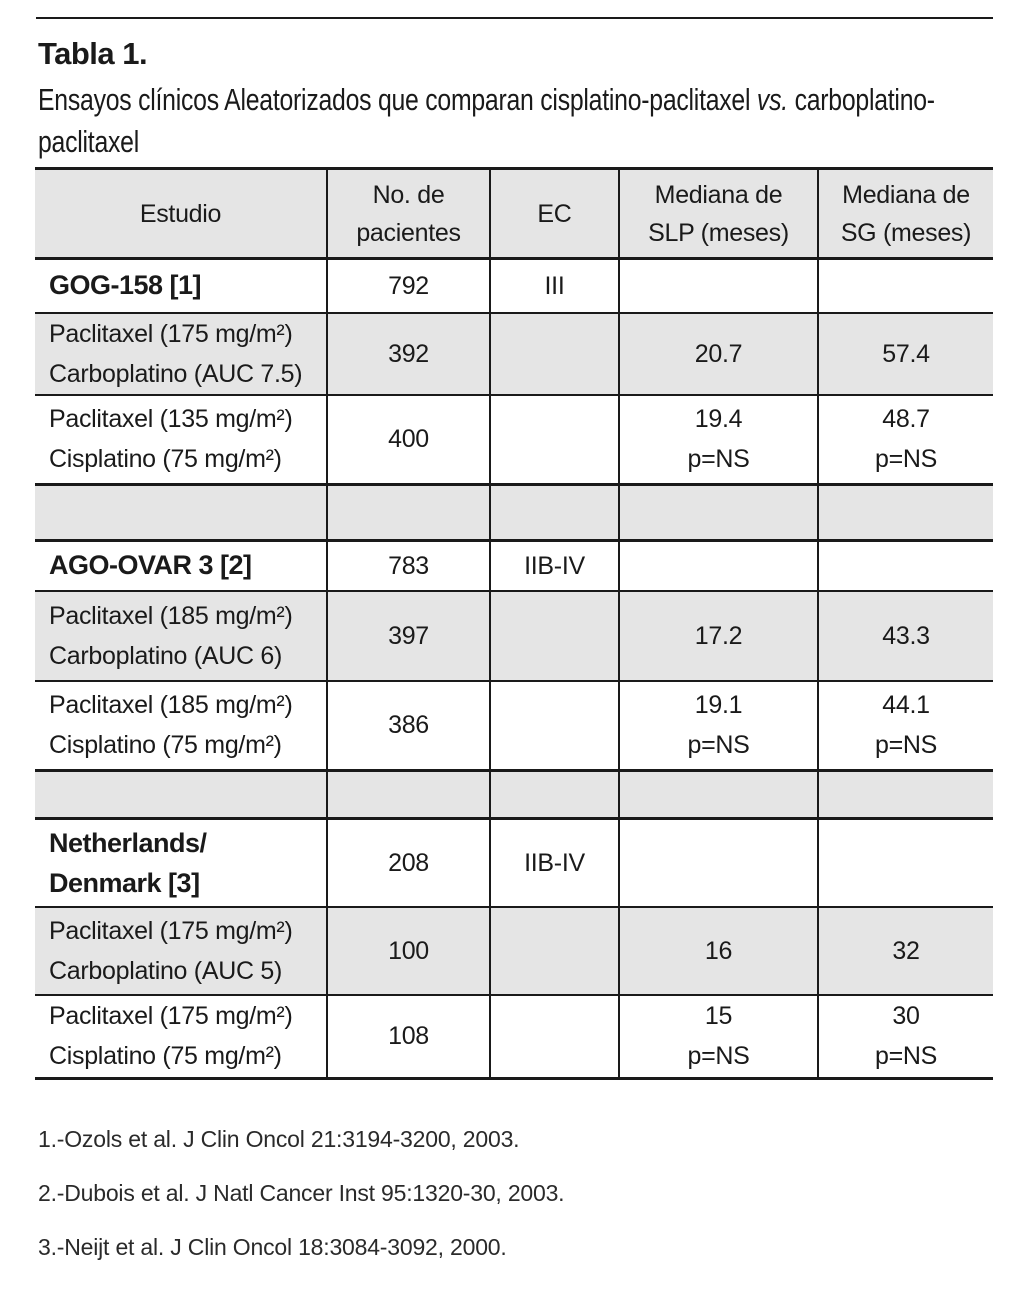 The width and height of the screenshot is (1029, 1300). Describe the element at coordinates (718, 213) in the screenshot. I see `header-mediana-slp: Mediana de SLP (meses)` at that location.